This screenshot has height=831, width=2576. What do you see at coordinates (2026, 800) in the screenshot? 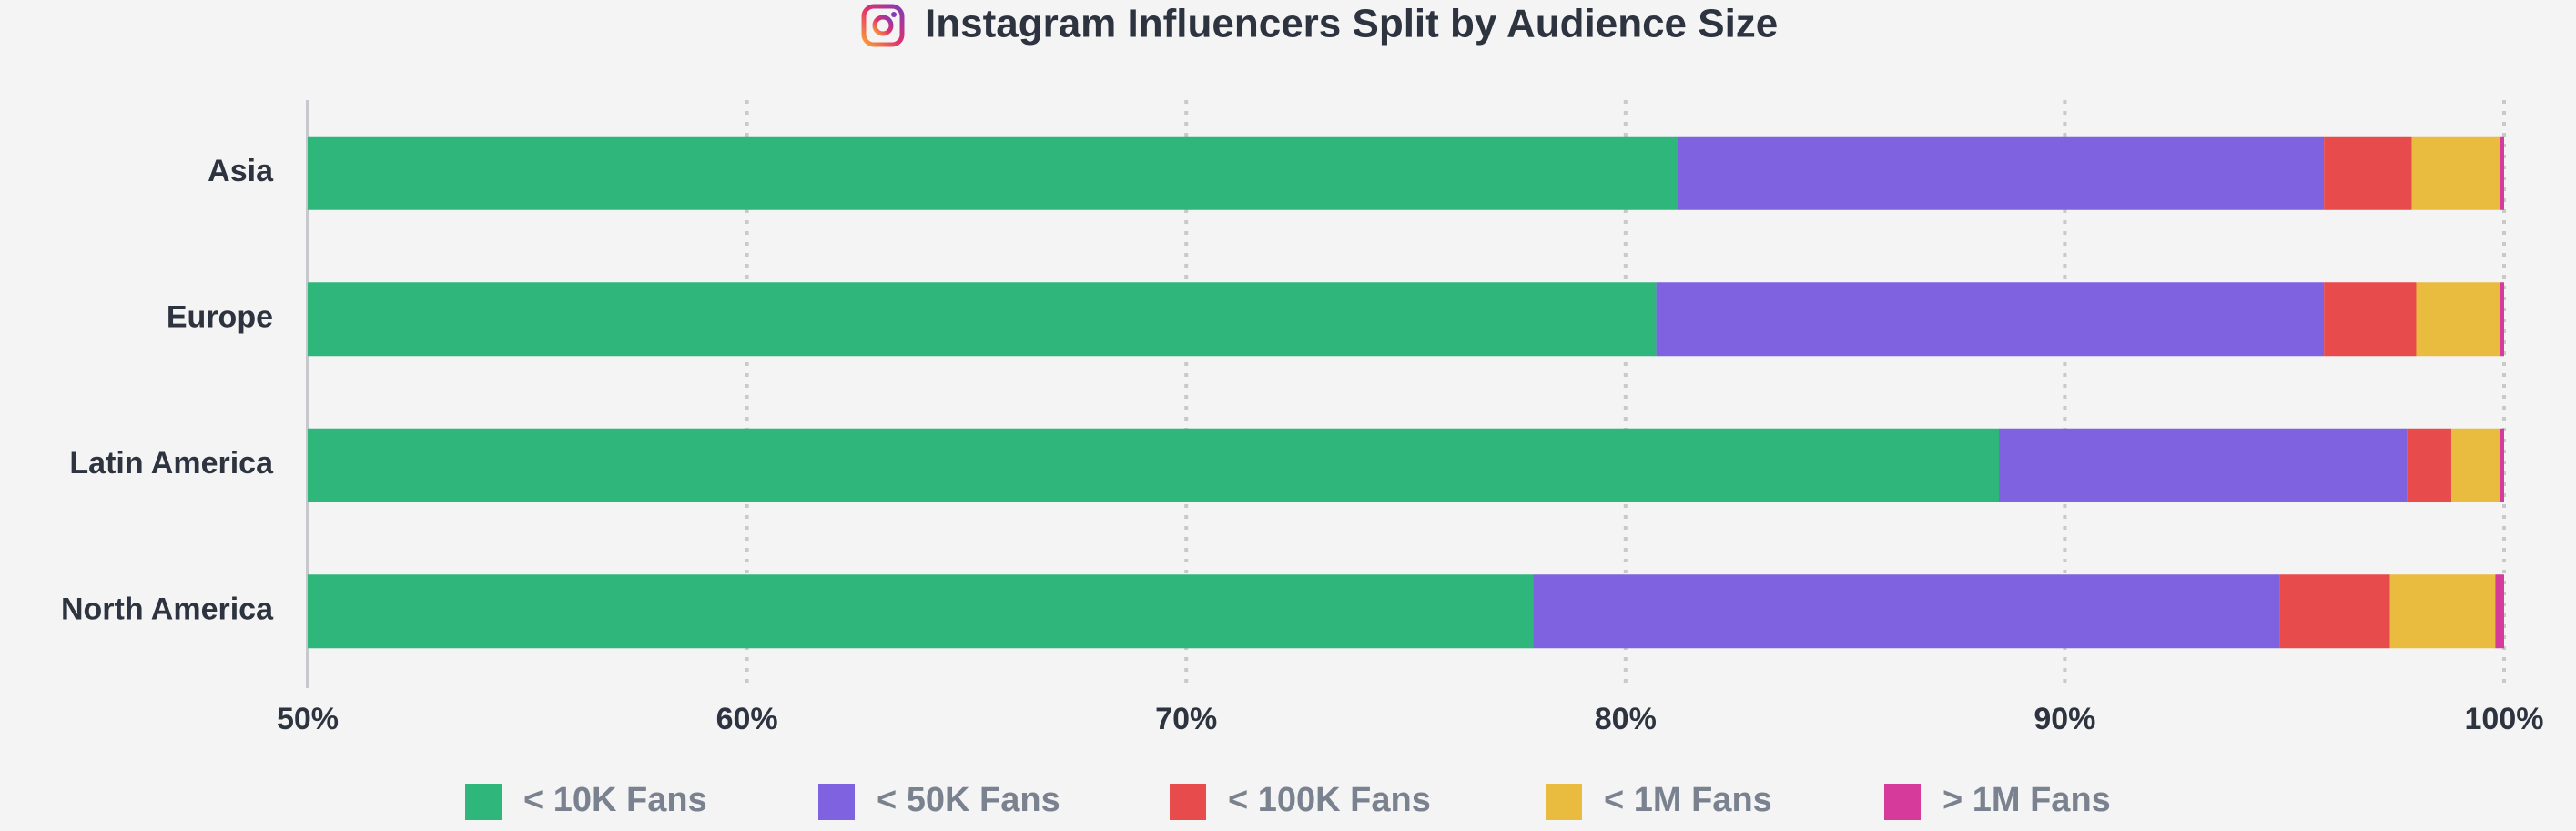
I see `legend-label: > 1M Fans` at bounding box center [2026, 800].